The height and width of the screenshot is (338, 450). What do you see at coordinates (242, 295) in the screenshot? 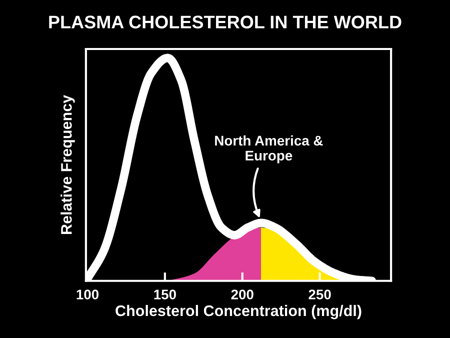
I see `x-tick-label: 200` at bounding box center [242, 295].